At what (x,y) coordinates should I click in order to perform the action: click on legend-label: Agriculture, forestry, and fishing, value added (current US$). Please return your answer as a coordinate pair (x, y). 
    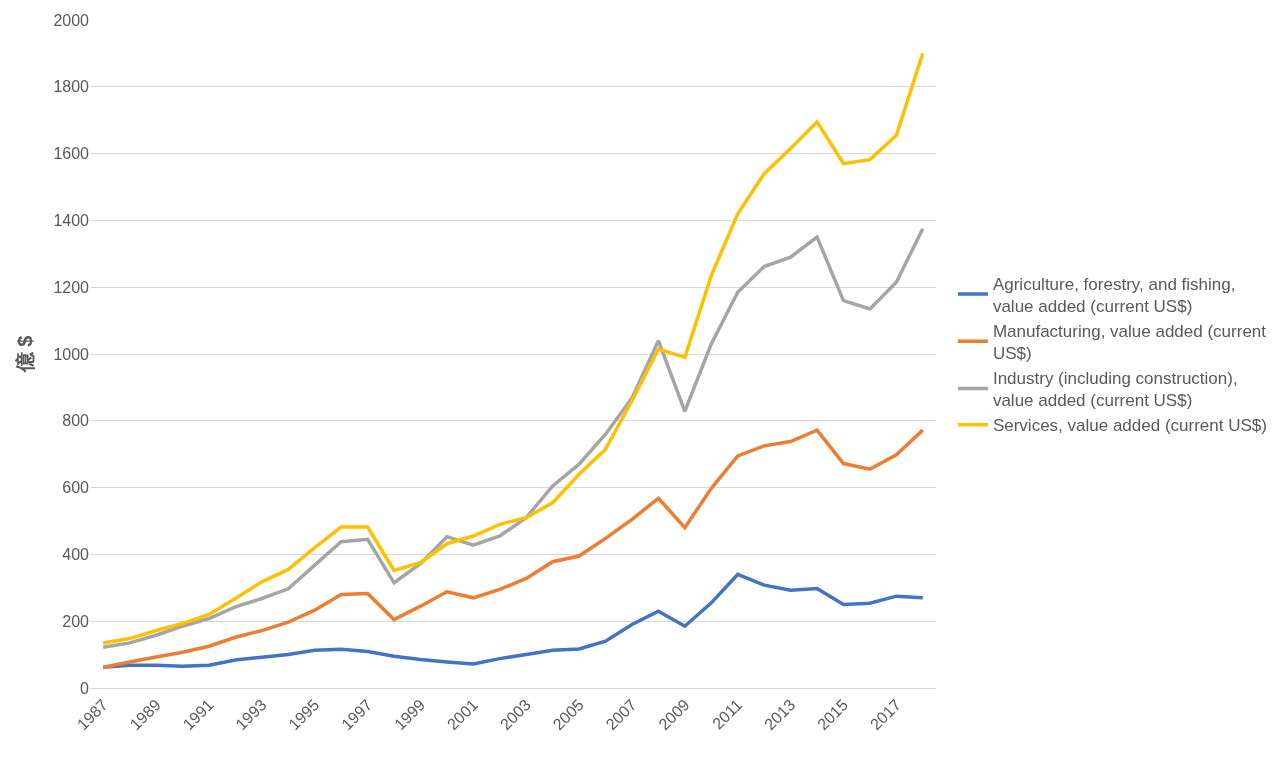
    Looking at the image, I should click on (1114, 295).